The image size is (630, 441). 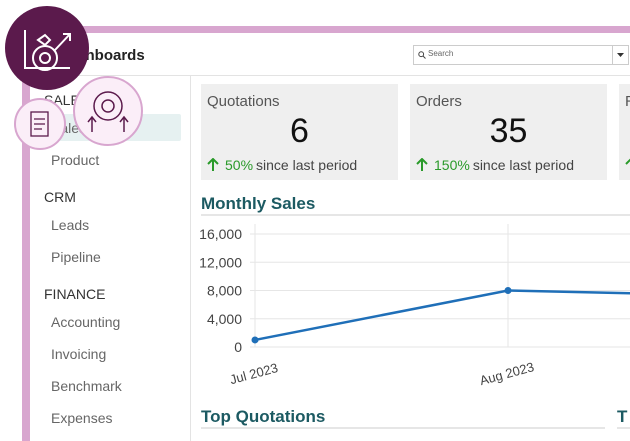 I want to click on section-title: T, so click(x=622, y=416).